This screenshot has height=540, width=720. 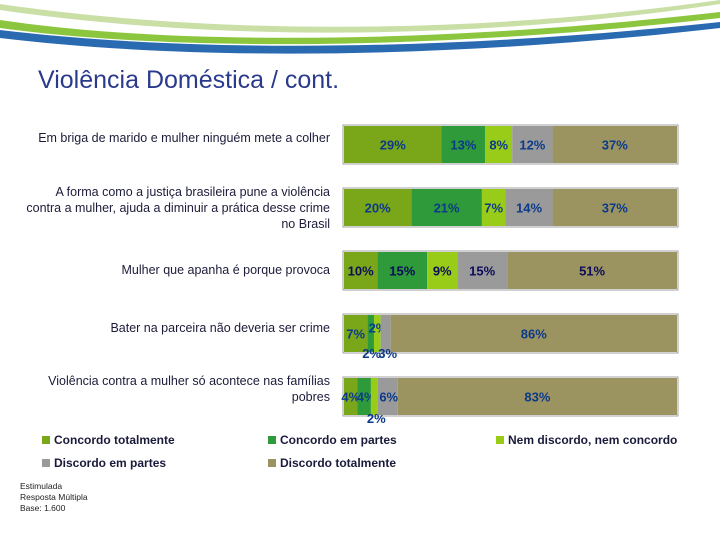 What do you see at coordinates (43, 508) in the screenshot?
I see `footnote: Base: 1.600` at bounding box center [43, 508].